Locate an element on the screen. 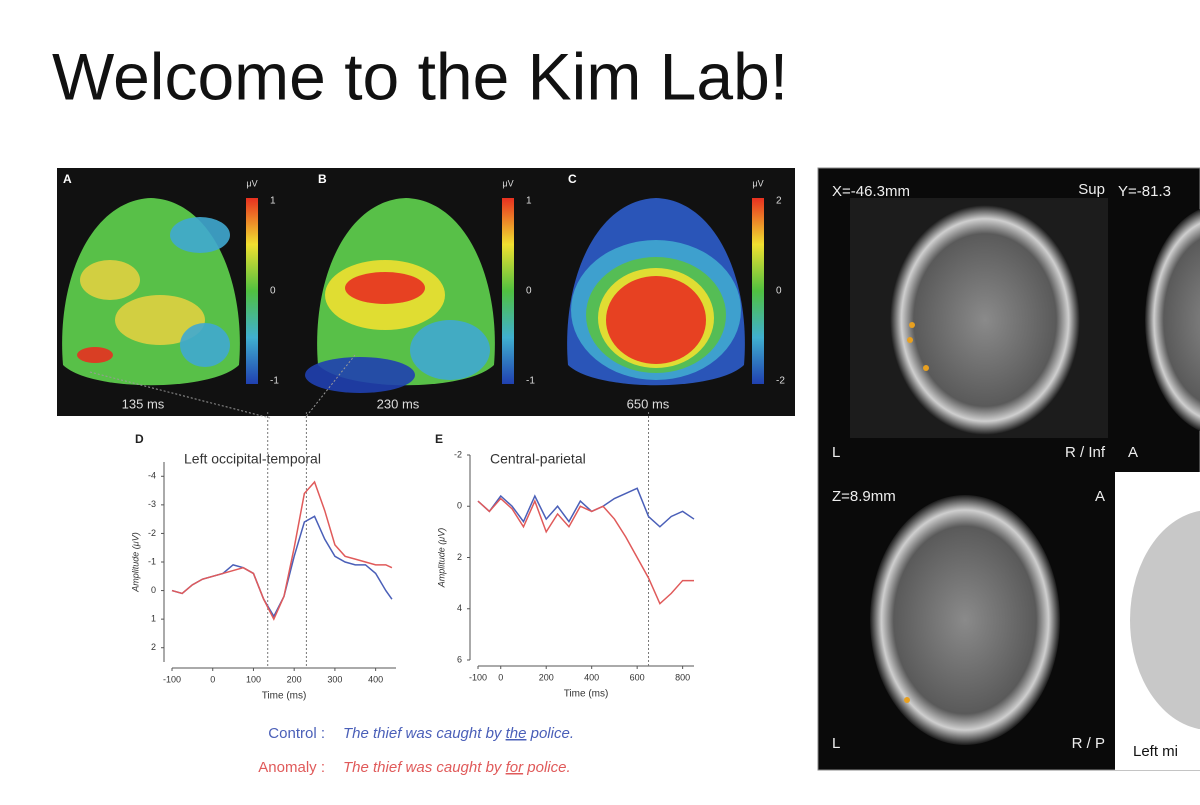 The image size is (1200, 805). time-label: 135 ms is located at coordinates (143, 403).